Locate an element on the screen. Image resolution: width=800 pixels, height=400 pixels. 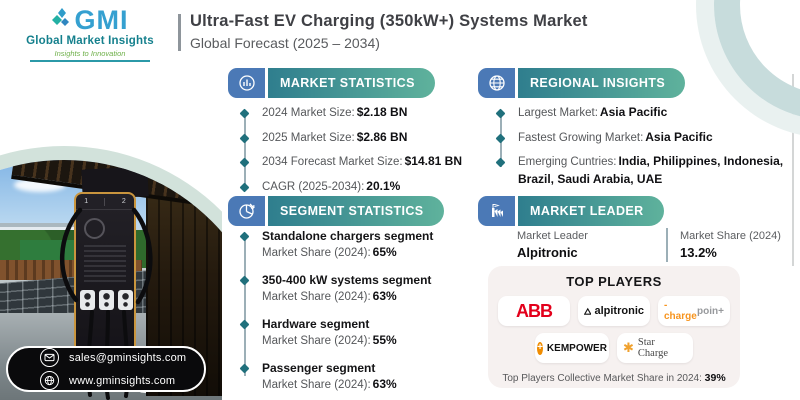
charger-sockets is located at coordinates (106, 300).